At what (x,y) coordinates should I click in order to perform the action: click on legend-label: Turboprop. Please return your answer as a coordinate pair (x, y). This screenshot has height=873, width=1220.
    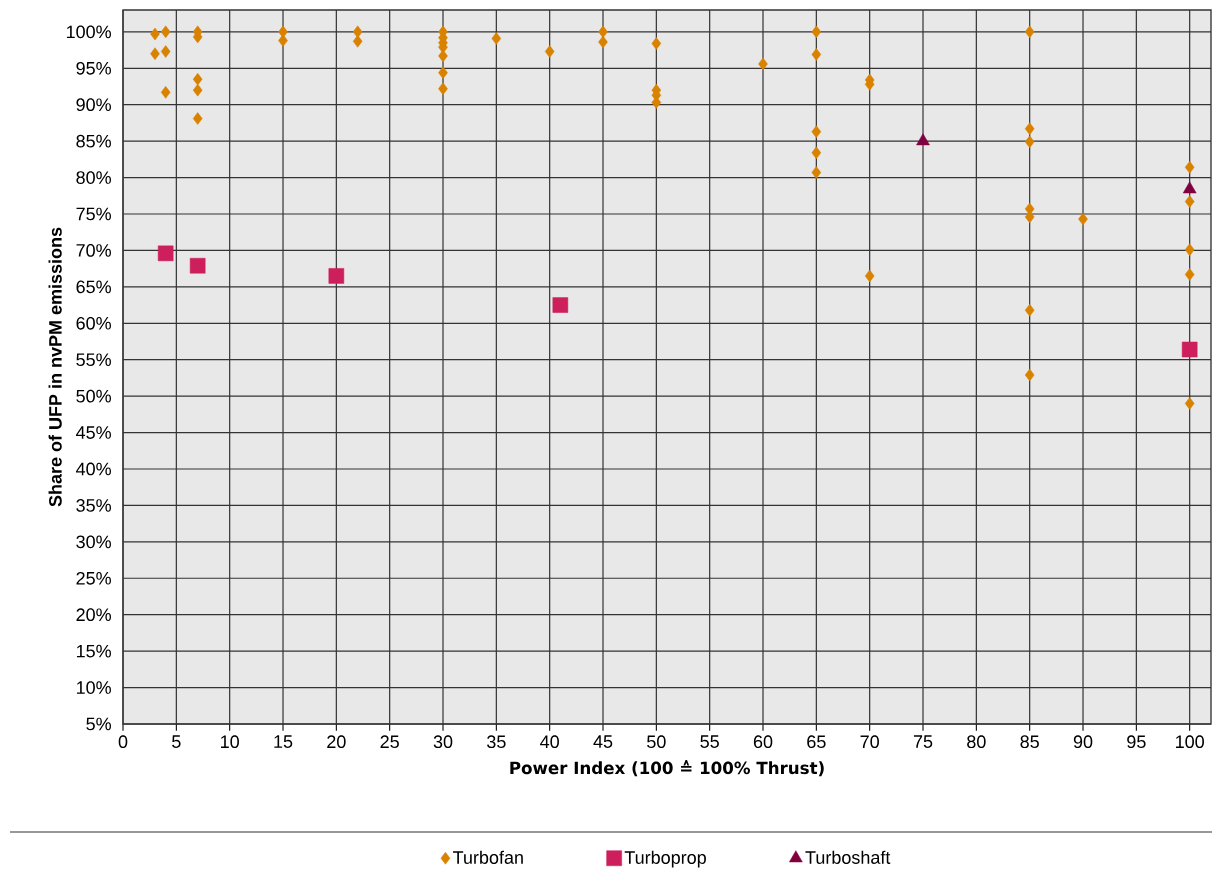
    Looking at the image, I should click on (665, 859).